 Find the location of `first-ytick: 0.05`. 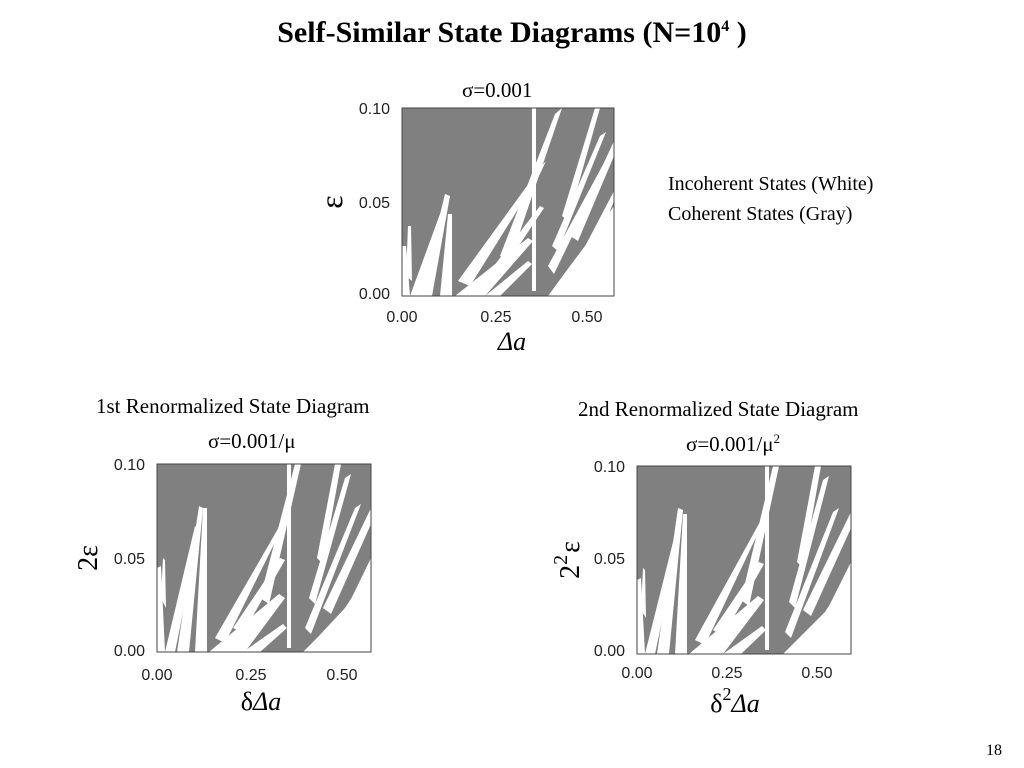

first-ytick: 0.05 is located at coordinates (129, 559).